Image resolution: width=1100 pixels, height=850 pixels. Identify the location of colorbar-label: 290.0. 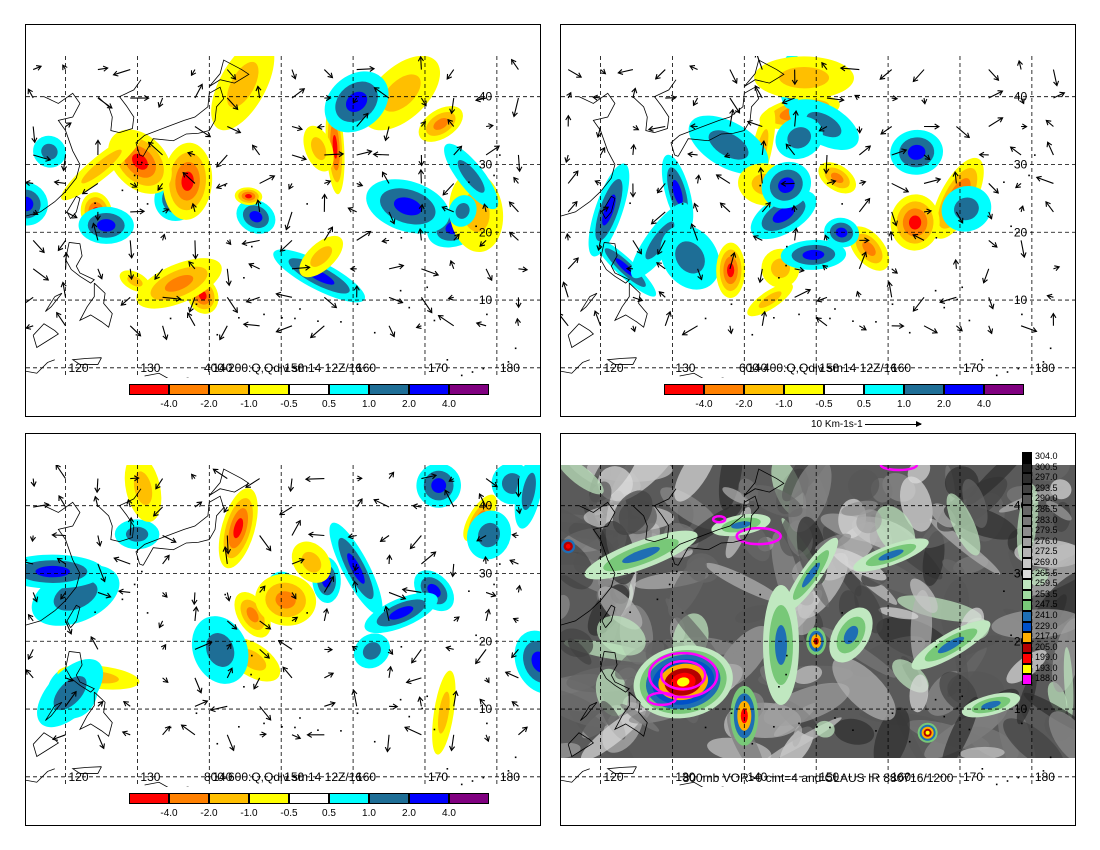
(1046, 498).